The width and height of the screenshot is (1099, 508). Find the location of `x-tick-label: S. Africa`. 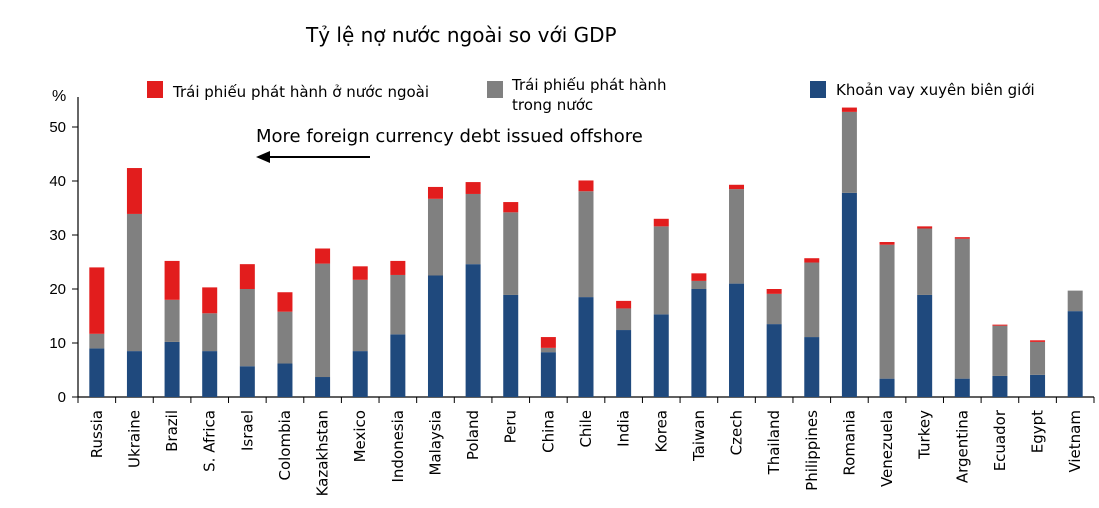

x-tick-label: S. Africa is located at coordinates (210, 441).